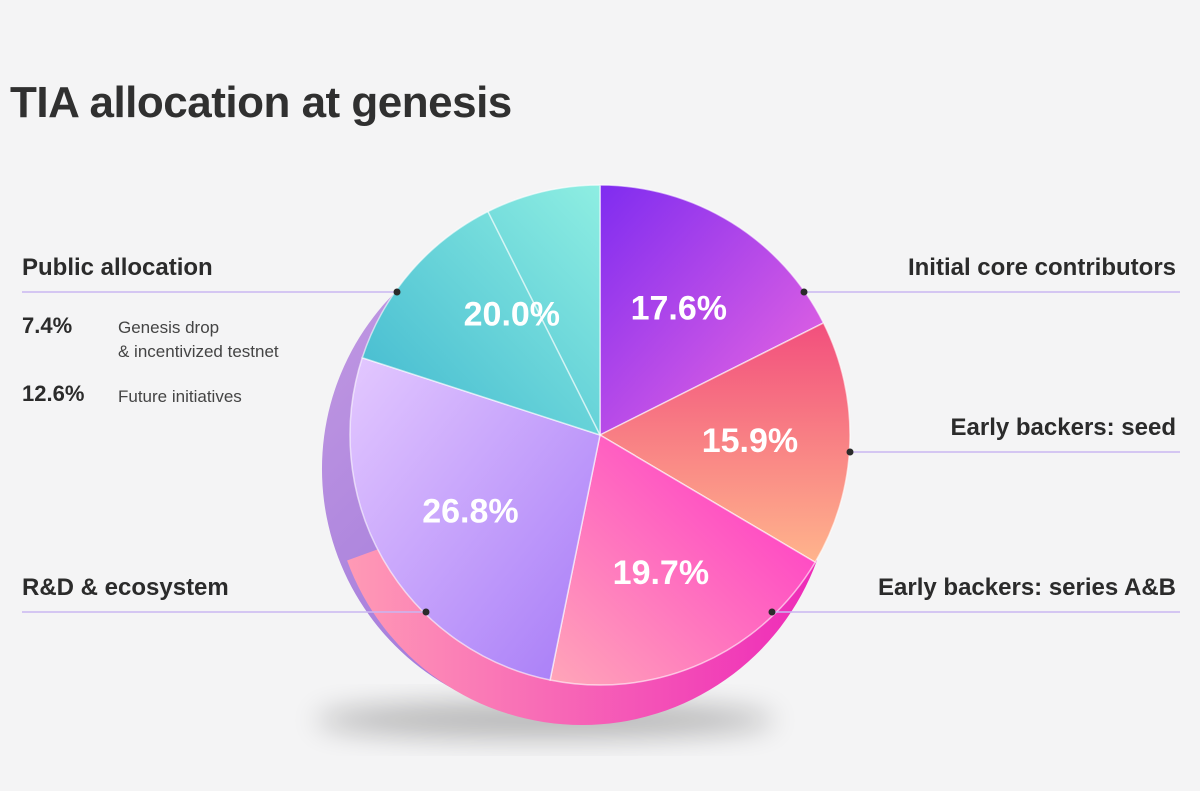  I want to click on breakdown-future-text: Future initiatives, so click(180, 396).